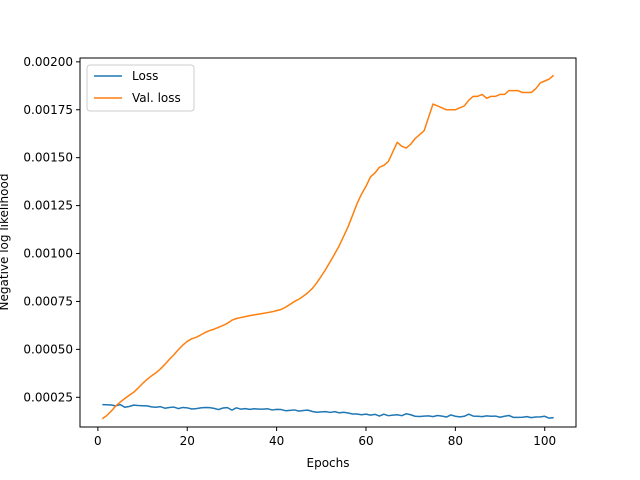 Image resolution: width=640 pixels, height=480 pixels. Describe the element at coordinates (48, 206) in the screenshot. I see `y-tick-label: 0.00125` at that location.